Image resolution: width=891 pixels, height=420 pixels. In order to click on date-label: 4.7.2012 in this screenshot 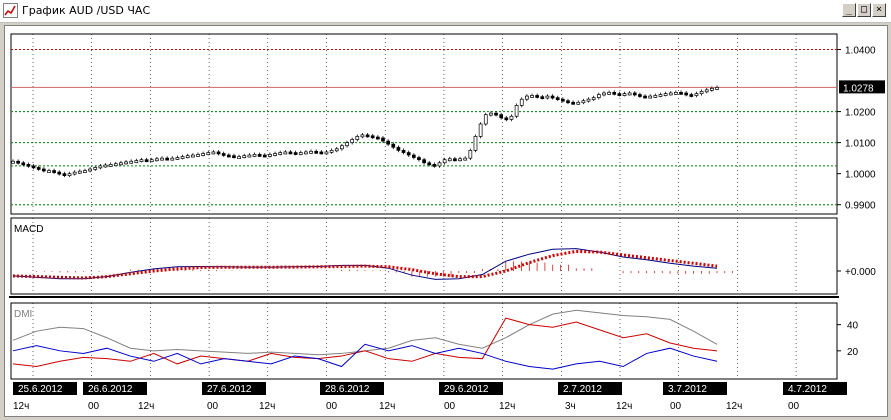, I will do `click(807, 389)`.